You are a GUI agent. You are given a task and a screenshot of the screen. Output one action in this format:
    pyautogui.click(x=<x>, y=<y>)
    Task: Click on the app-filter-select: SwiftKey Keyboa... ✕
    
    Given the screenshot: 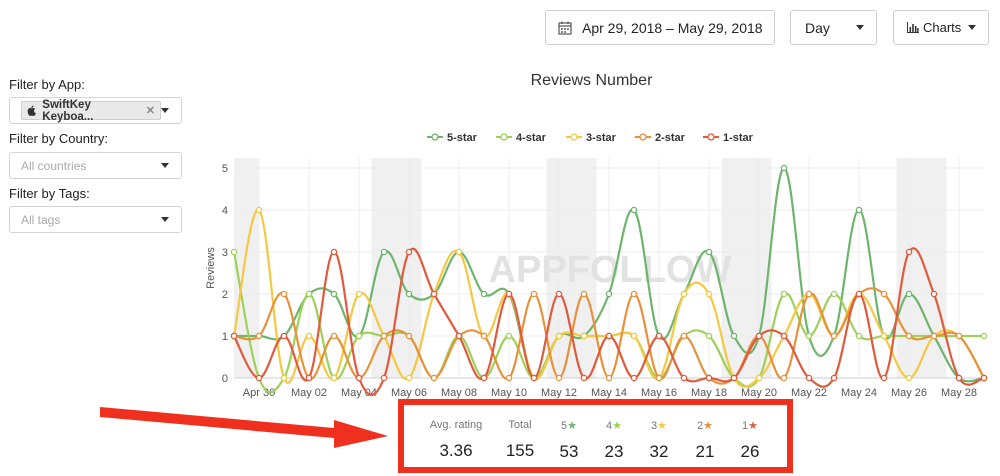 What is the action you would take?
    pyautogui.click(x=95, y=110)
    